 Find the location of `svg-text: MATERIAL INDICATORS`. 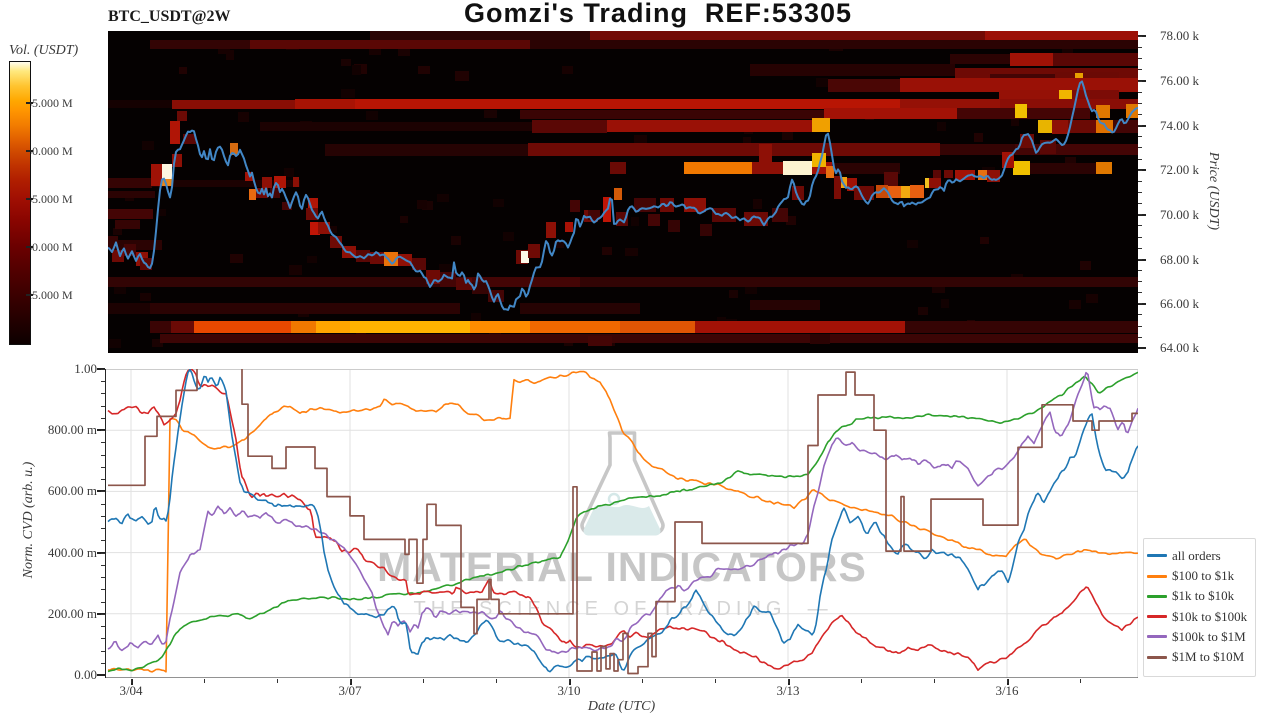

svg-text: MATERIAL INDICATORS is located at coordinates (622, 567).